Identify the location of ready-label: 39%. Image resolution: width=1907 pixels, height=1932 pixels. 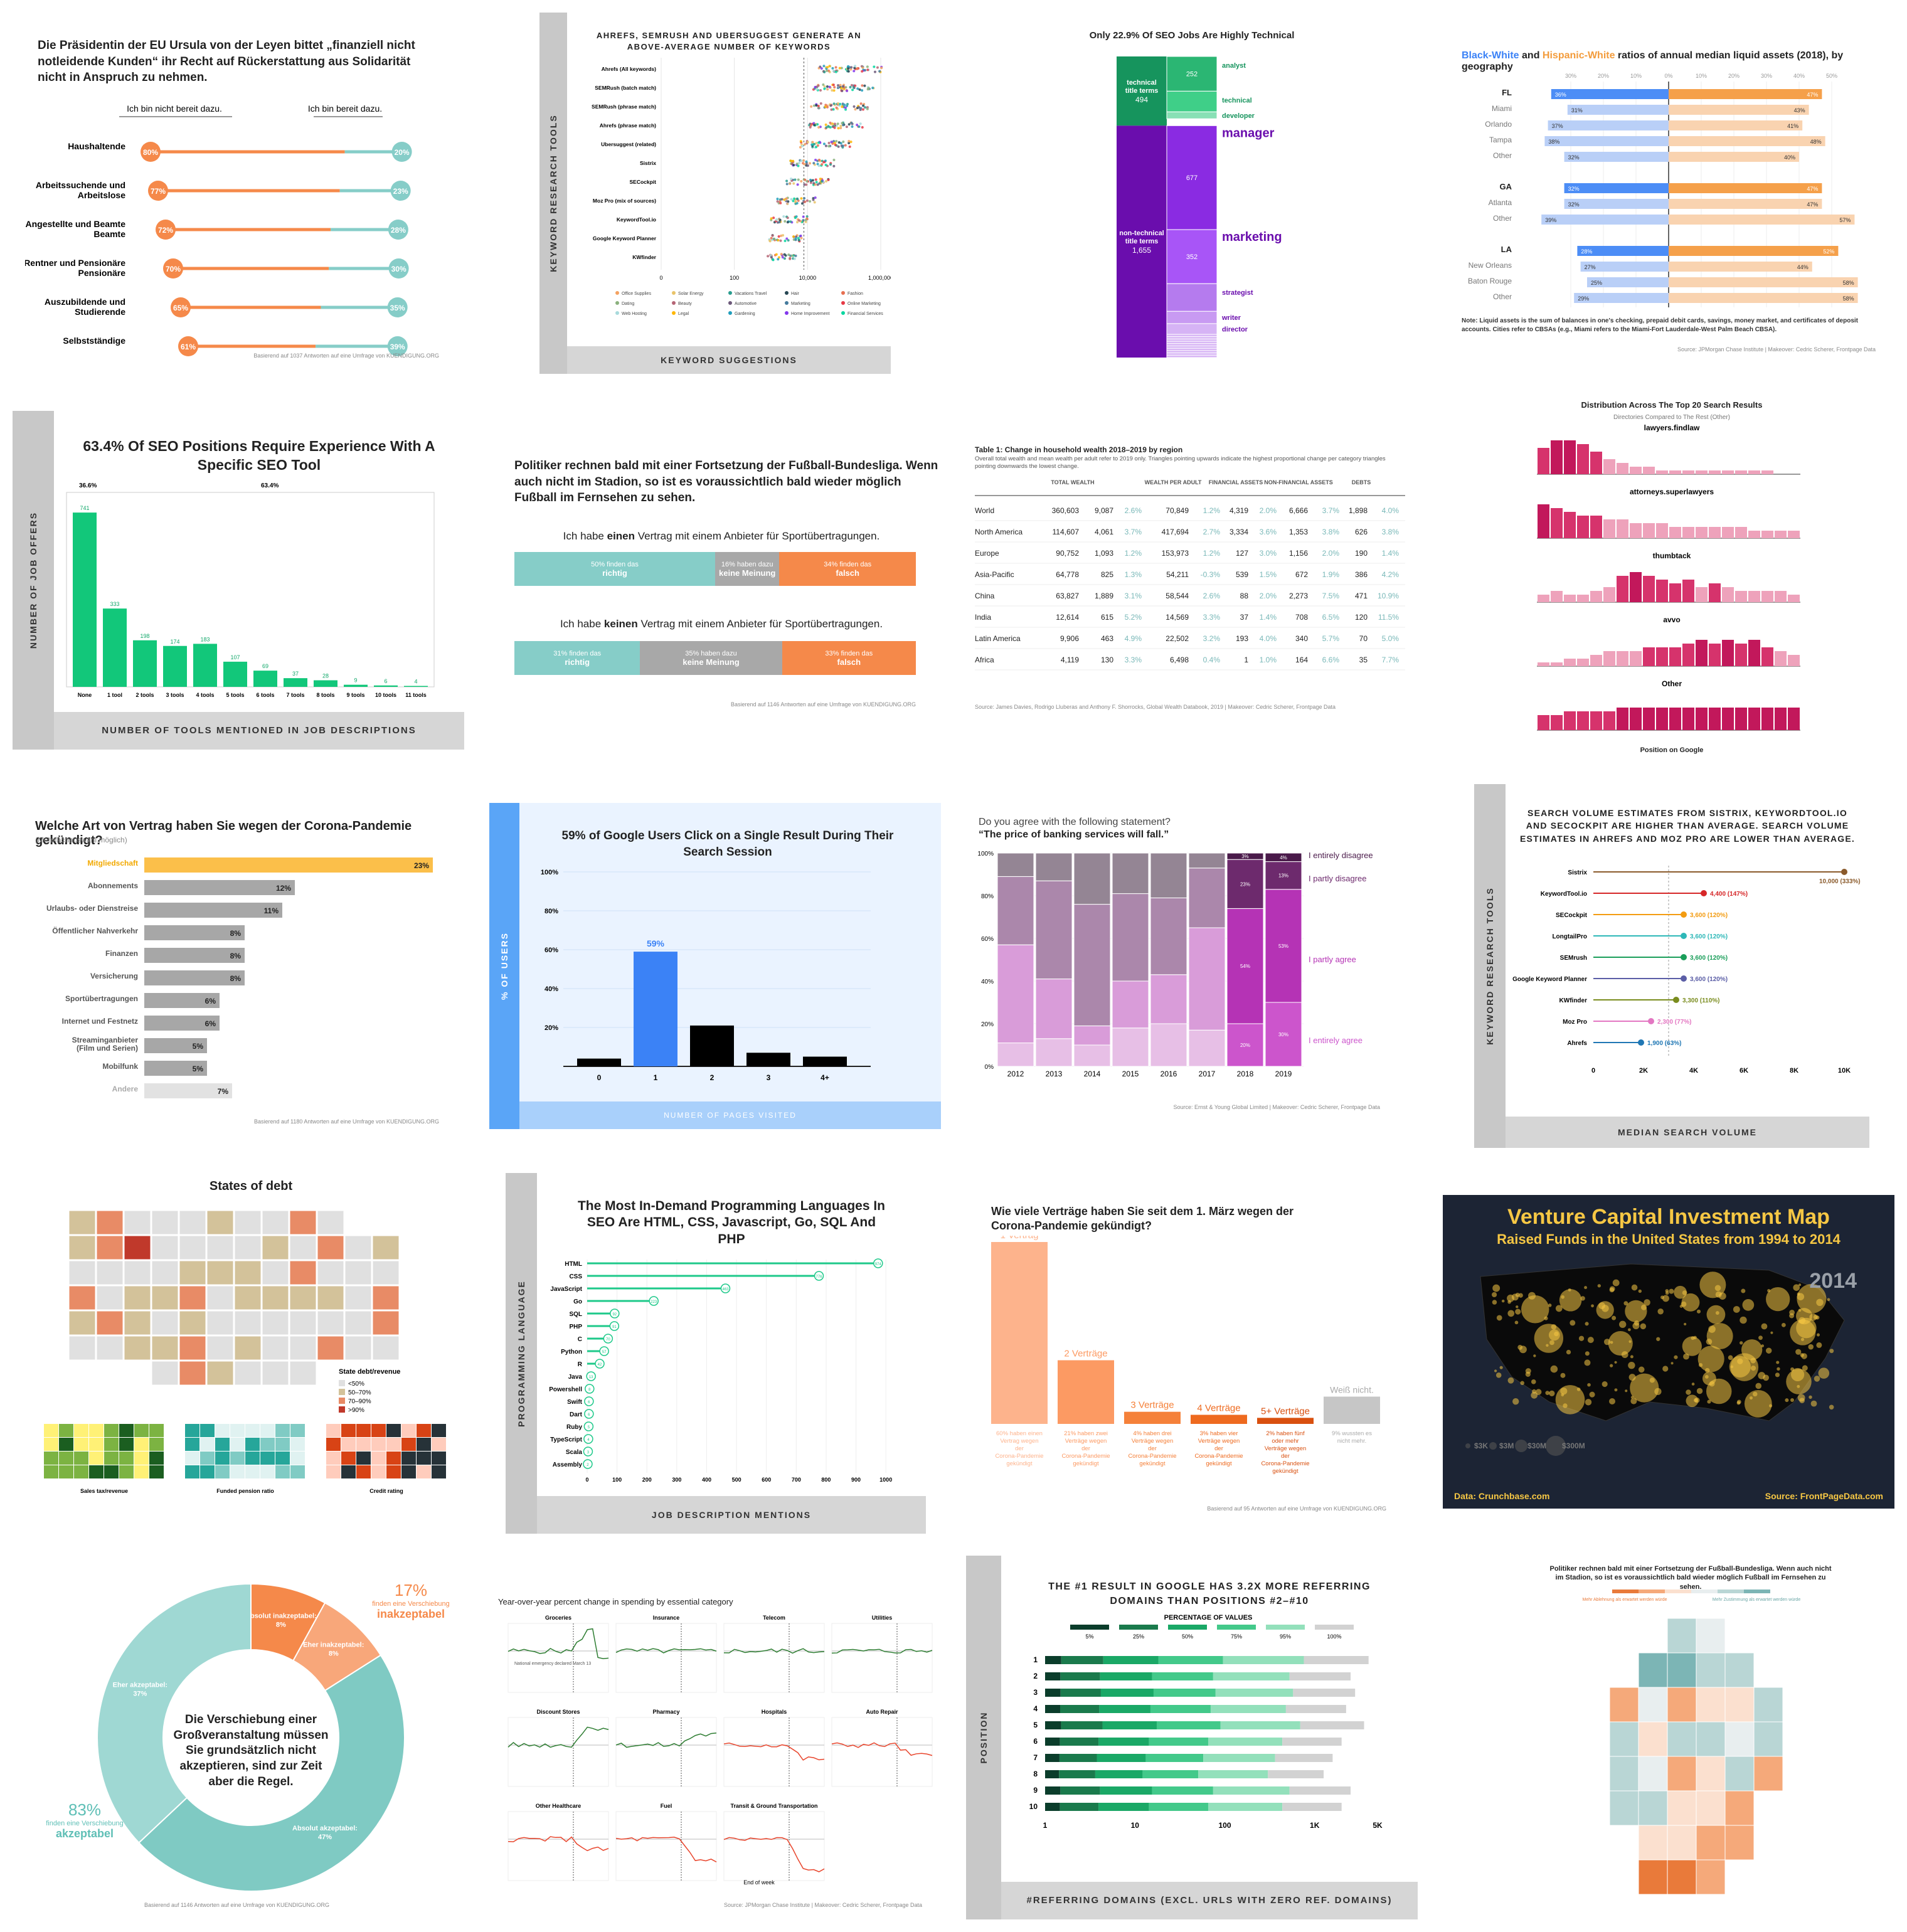
(397, 347).